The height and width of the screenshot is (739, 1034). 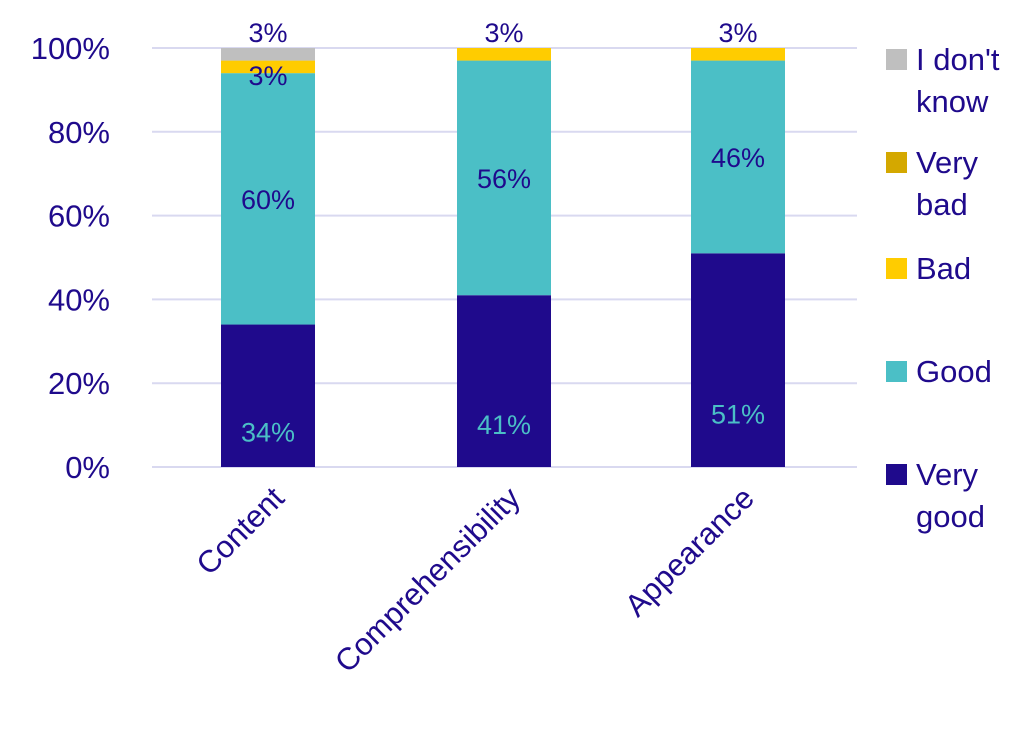 I want to click on y-tick-label: 40%, so click(x=79, y=299).